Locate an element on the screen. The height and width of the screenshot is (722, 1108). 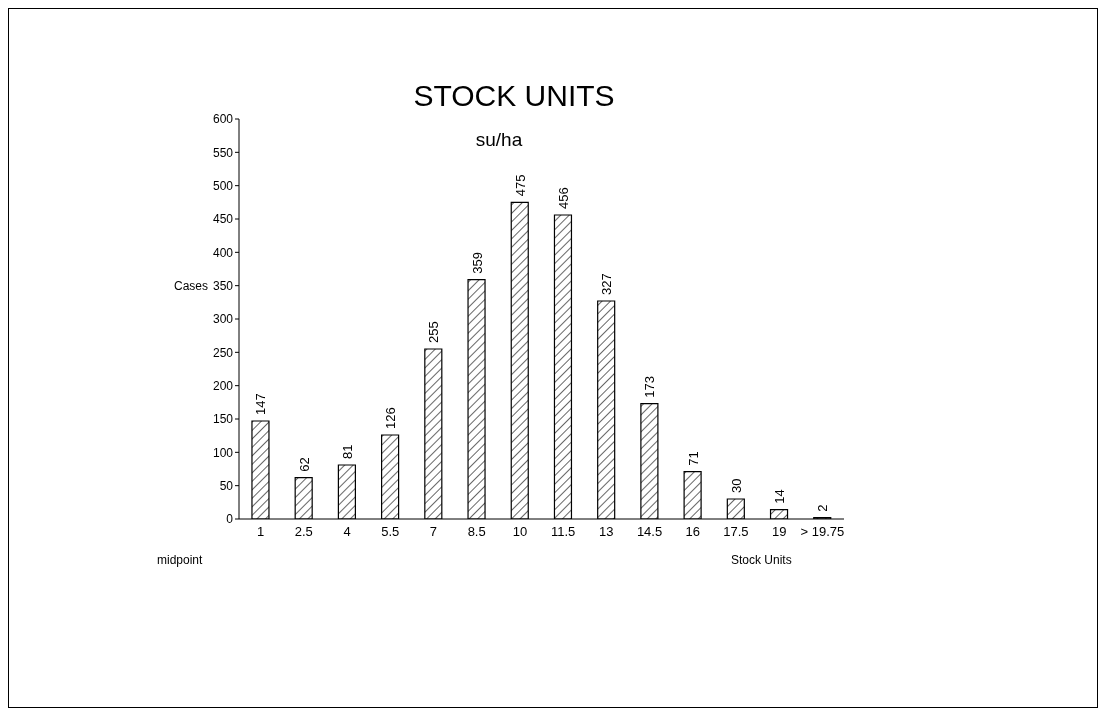
y-tick-label: 150 is located at coordinates (223, 419).